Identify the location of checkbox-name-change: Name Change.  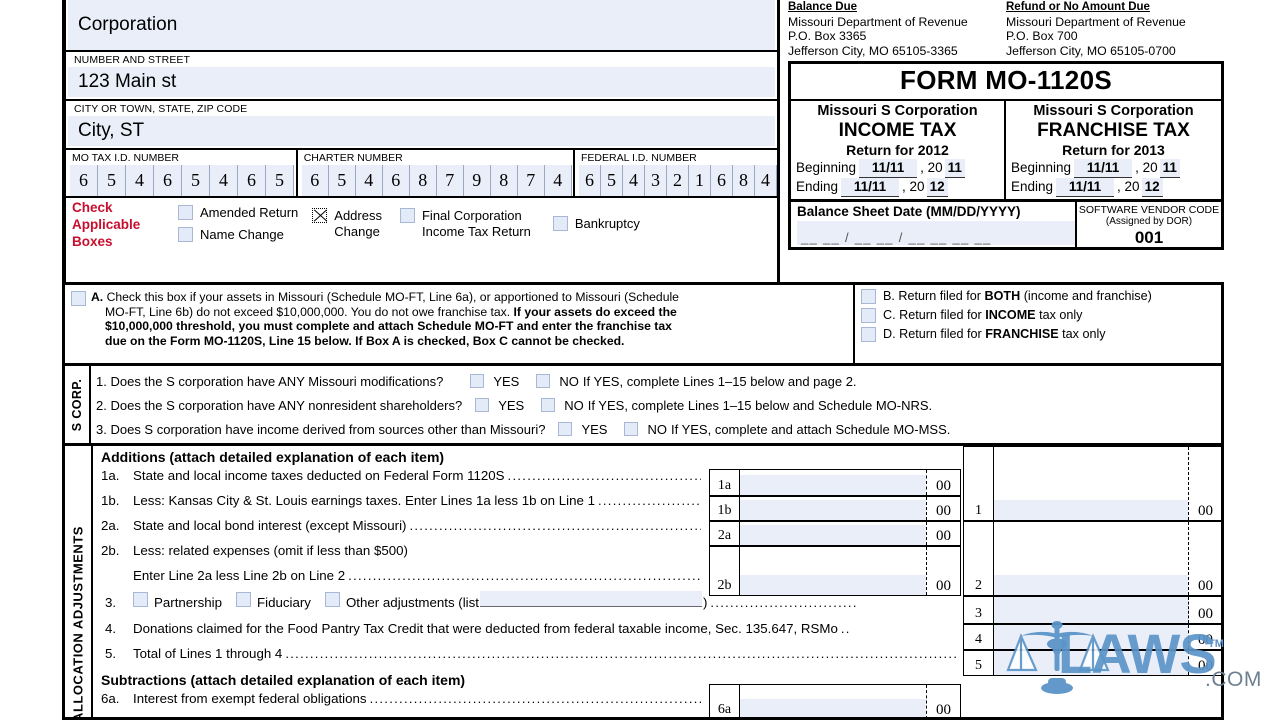
(238, 235).